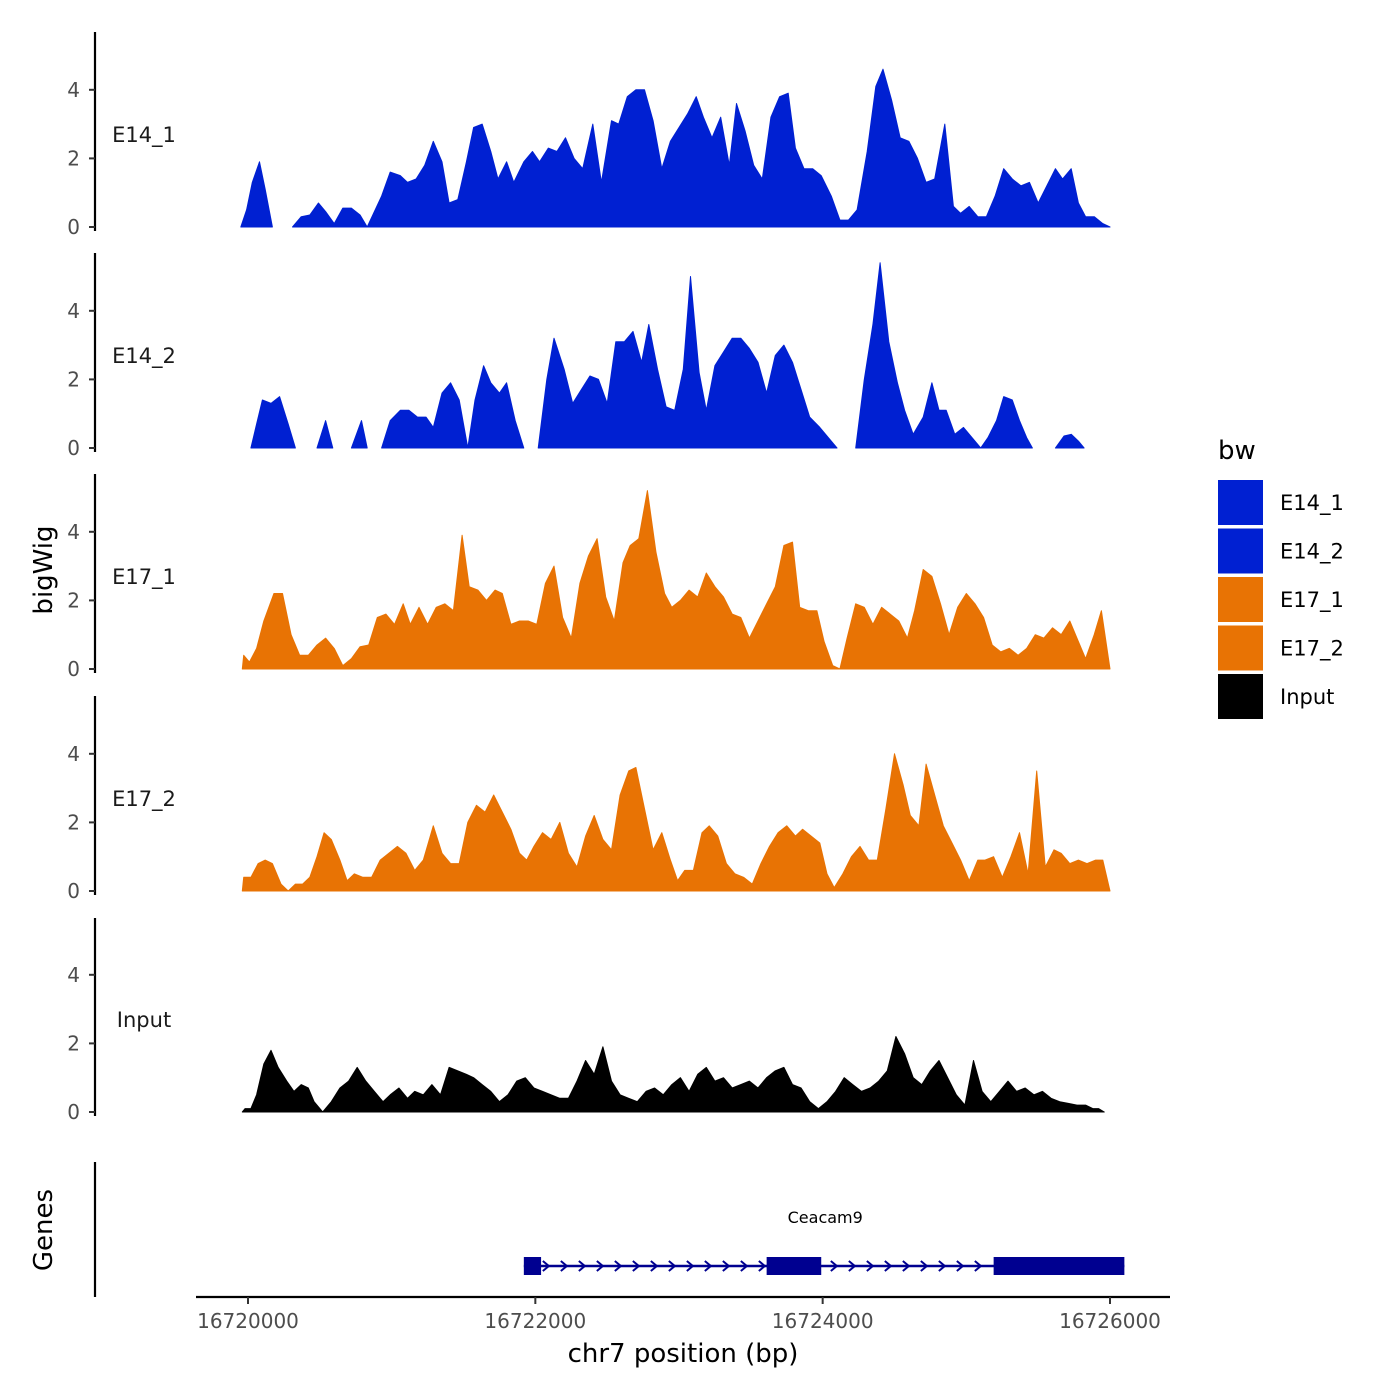 The width and height of the screenshot is (1400, 1400). Describe the element at coordinates (248, 1321) in the screenshot. I see `x-tick-label-16720000: 16720000` at that location.